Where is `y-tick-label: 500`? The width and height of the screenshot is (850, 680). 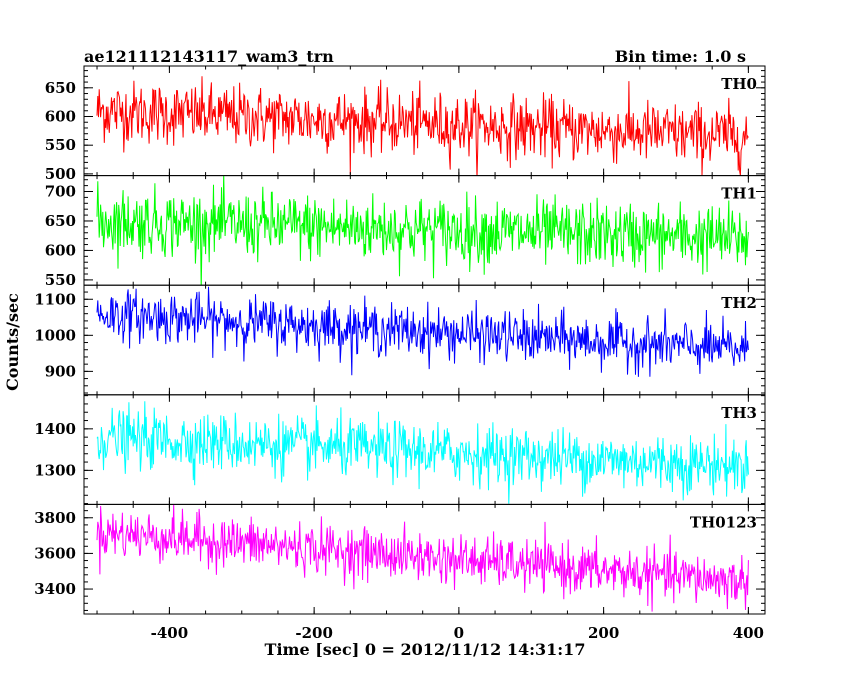 y-tick-label: 500 is located at coordinates (60, 174).